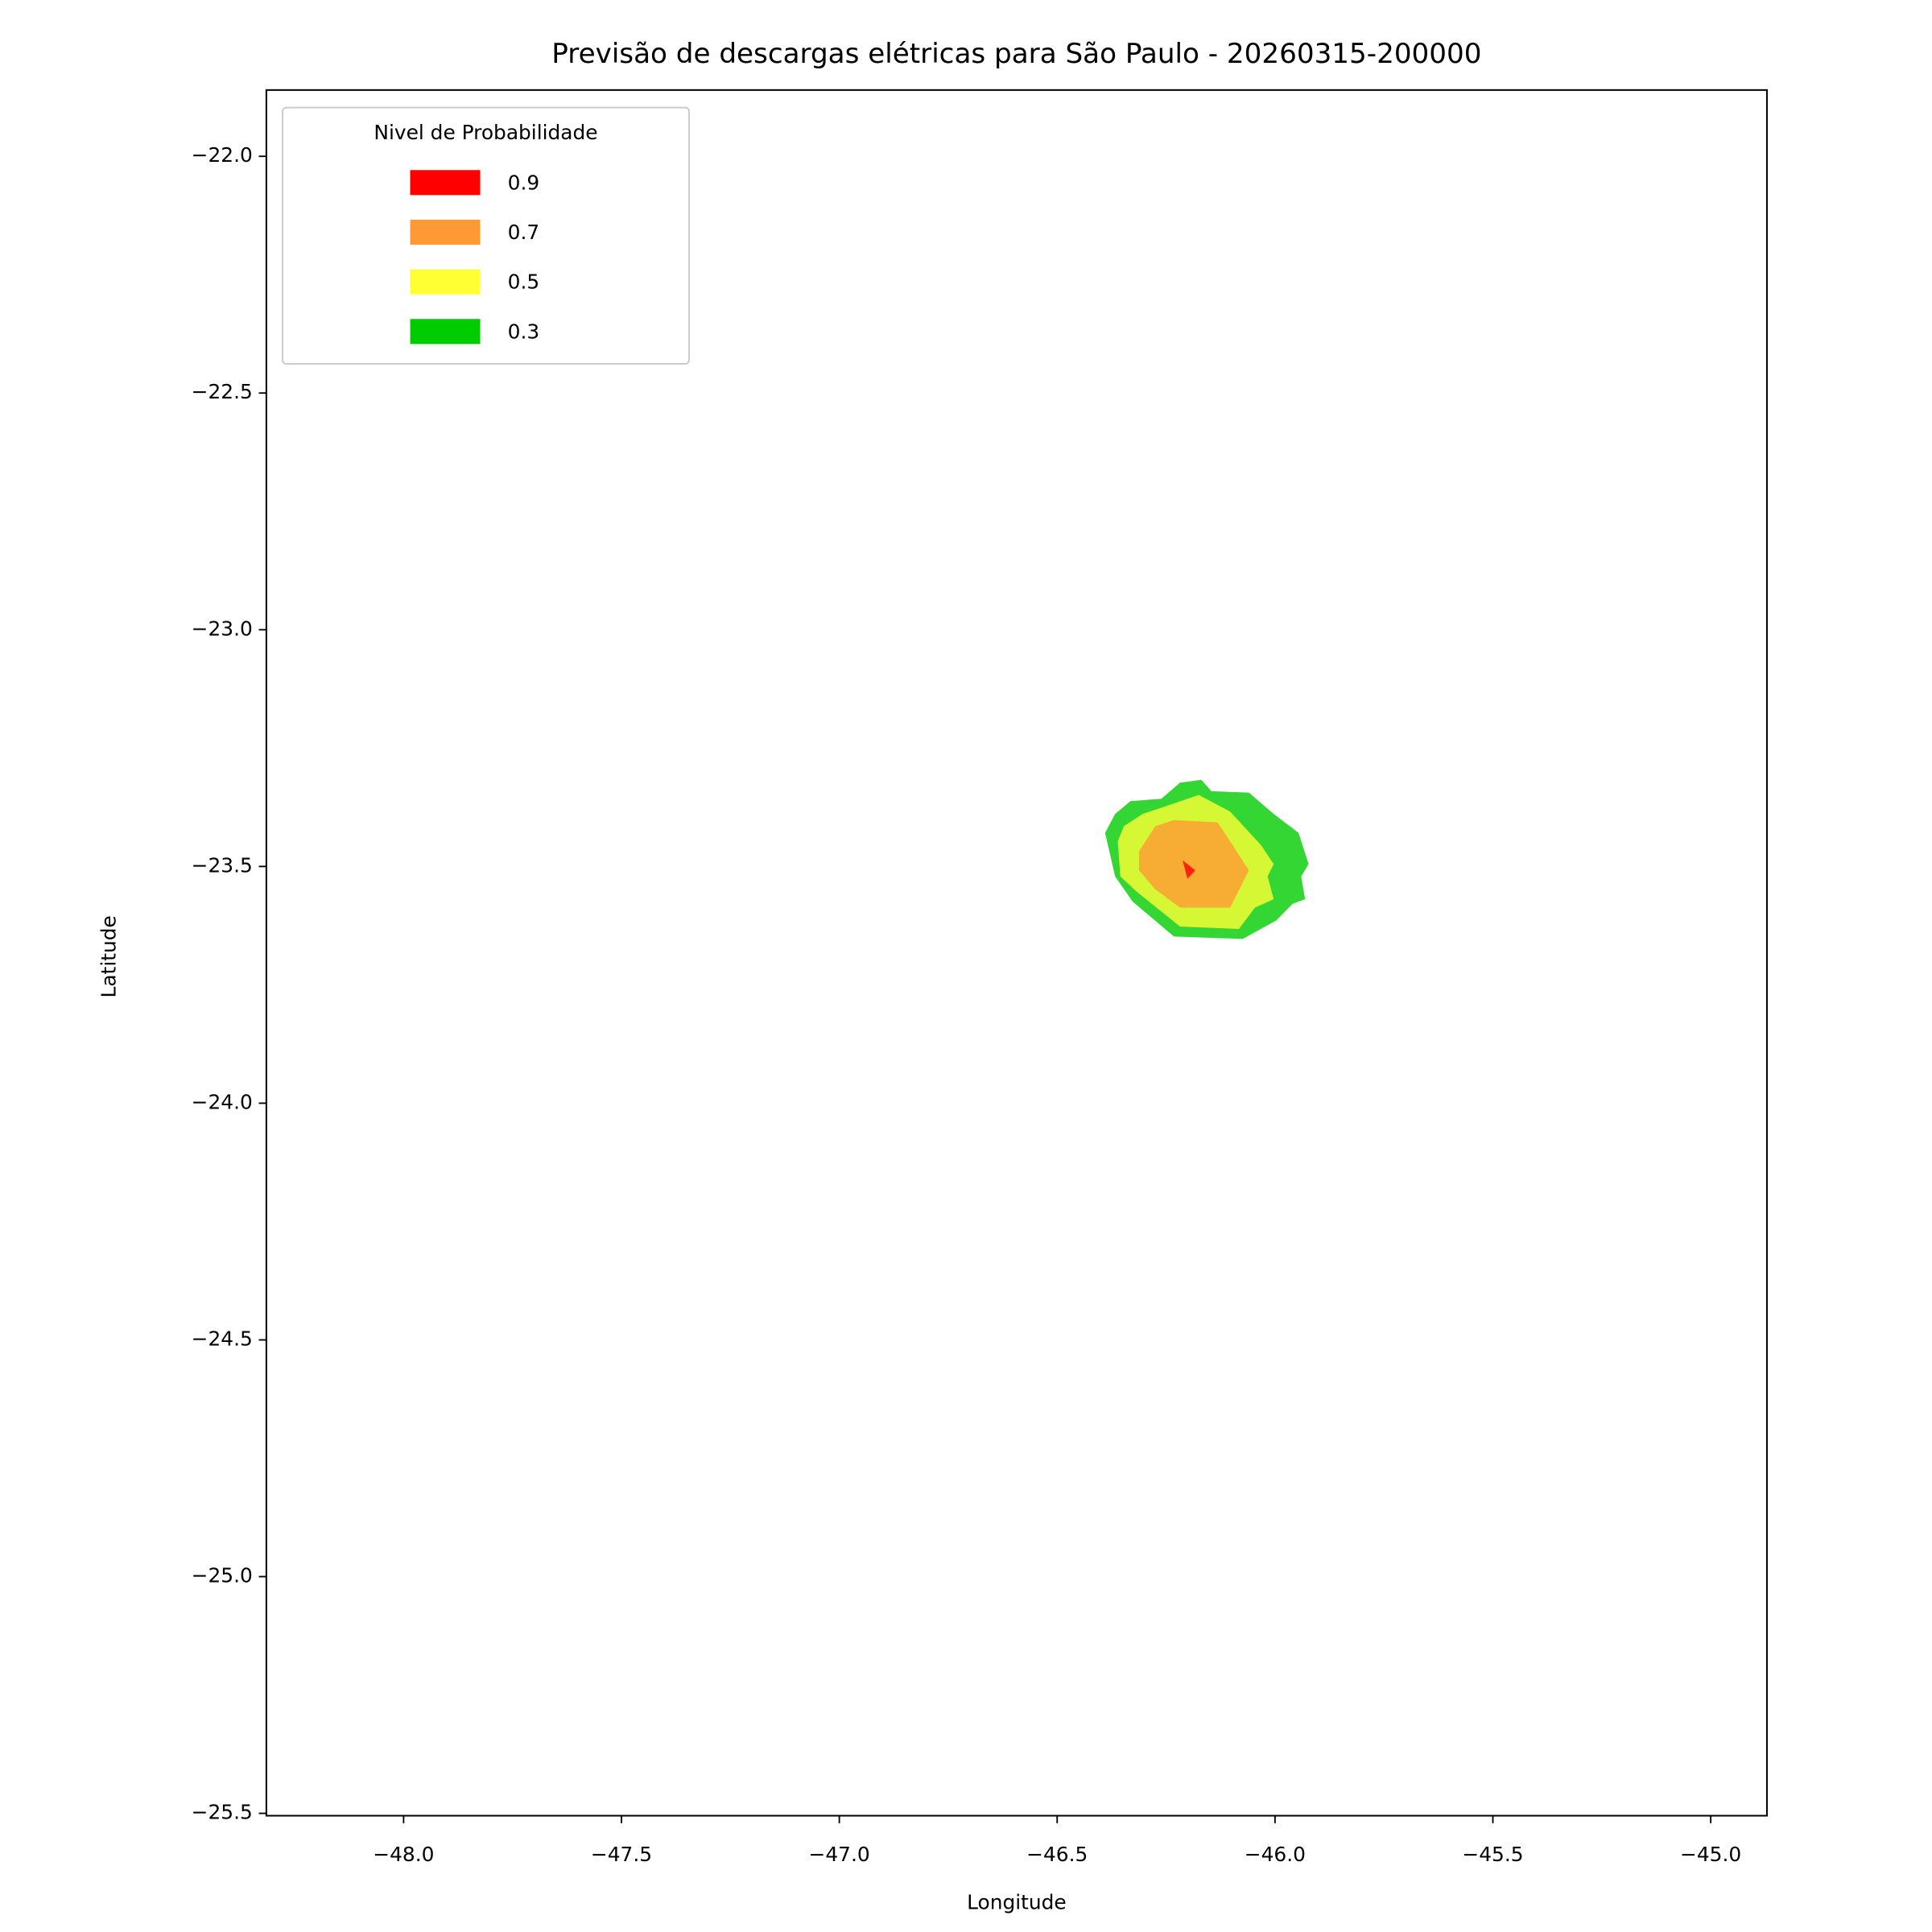  What do you see at coordinates (222, 1101) in the screenshot?
I see `y-tick-label: −24.0` at bounding box center [222, 1101].